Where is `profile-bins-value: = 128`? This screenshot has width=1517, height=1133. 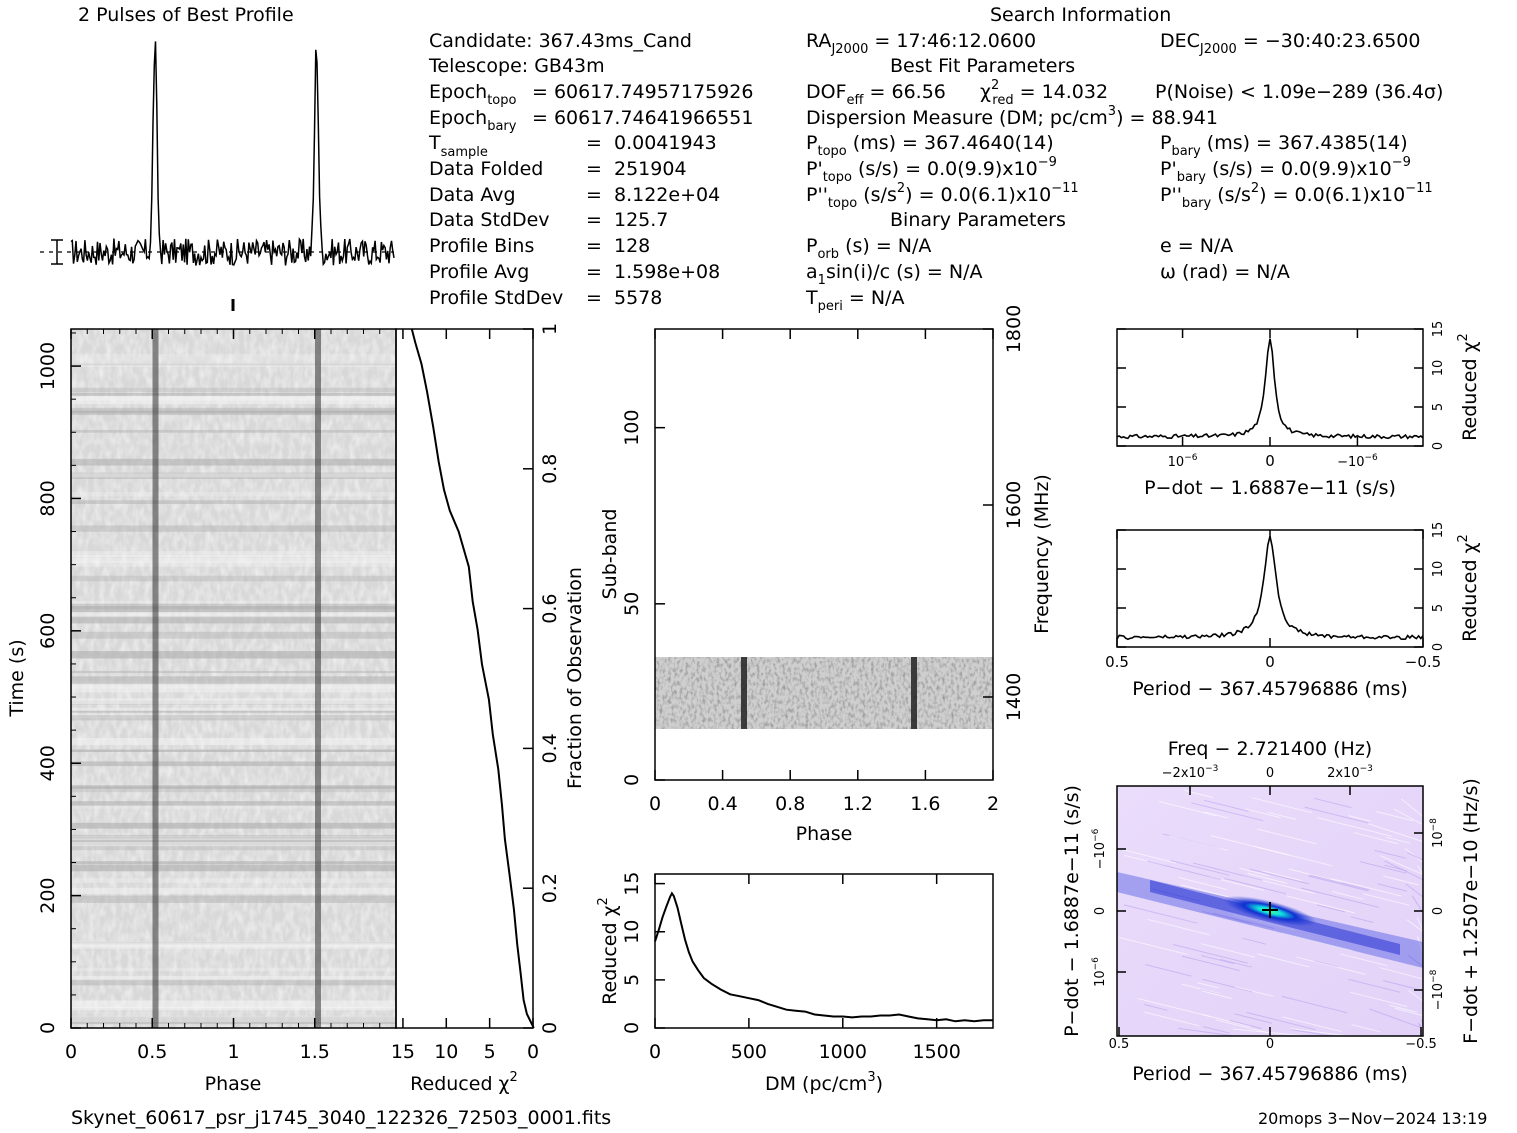 profile-bins-value: = 128 is located at coordinates (618, 246).